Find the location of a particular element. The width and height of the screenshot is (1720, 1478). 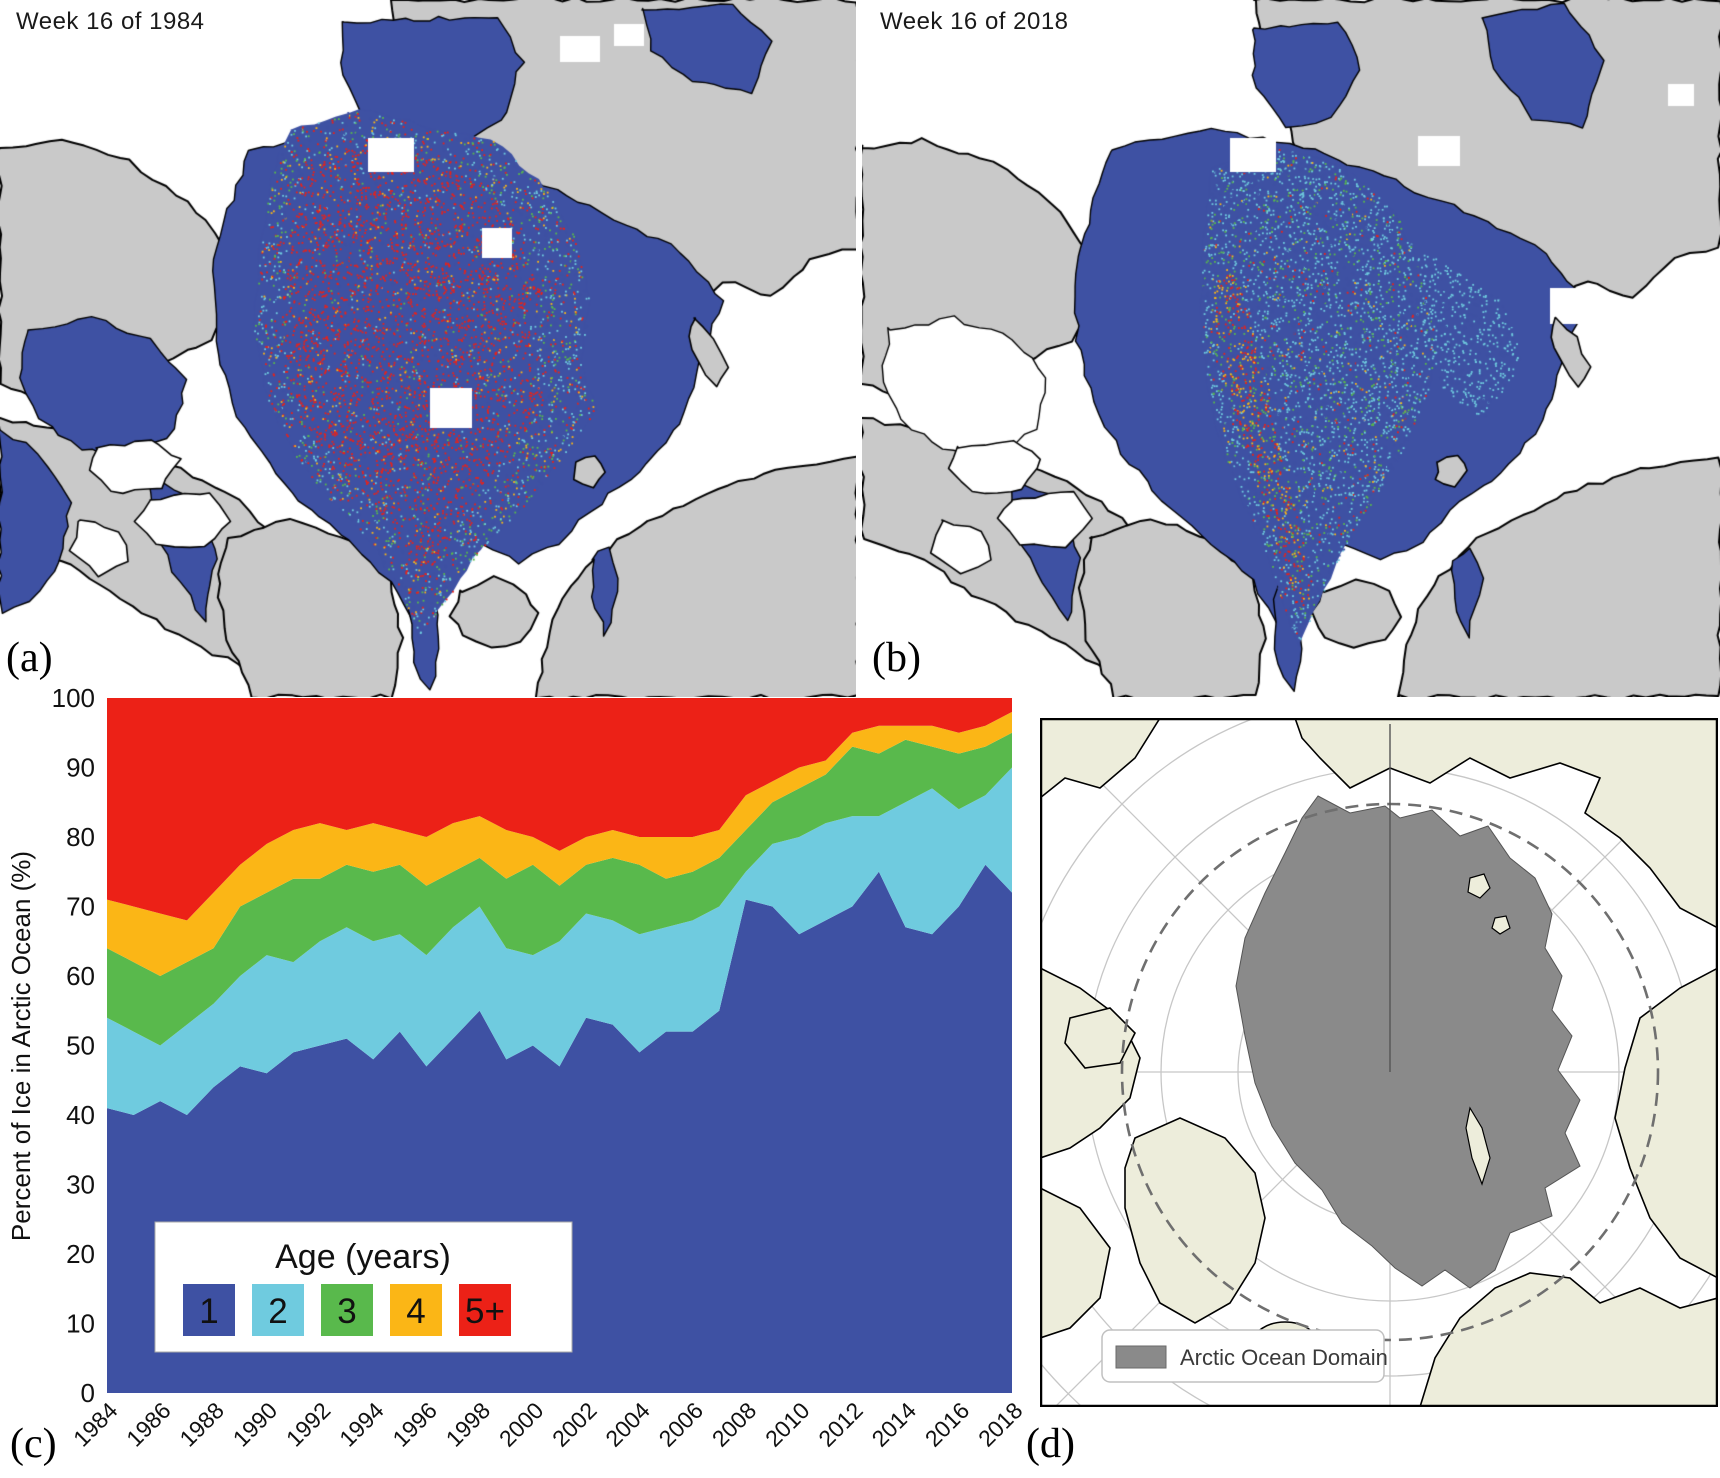

x-tick-2018: 2018 is located at coordinates (1000, 1424).